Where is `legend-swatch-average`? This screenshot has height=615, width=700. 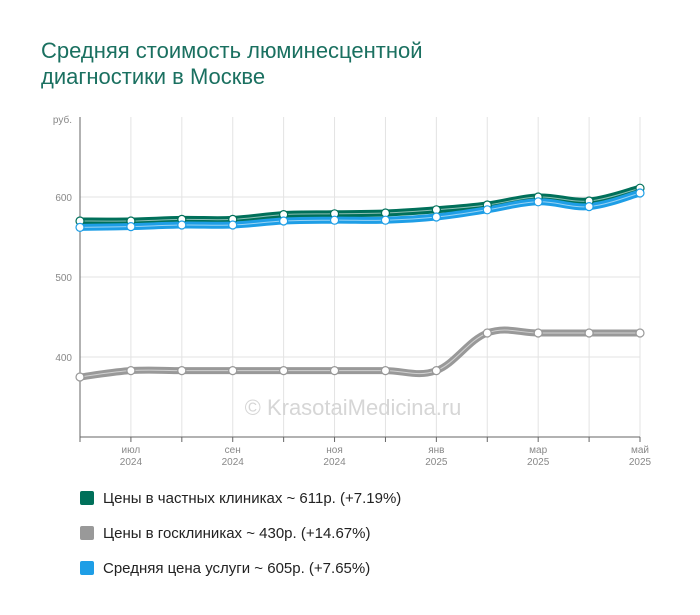 legend-swatch-average is located at coordinates (87, 568).